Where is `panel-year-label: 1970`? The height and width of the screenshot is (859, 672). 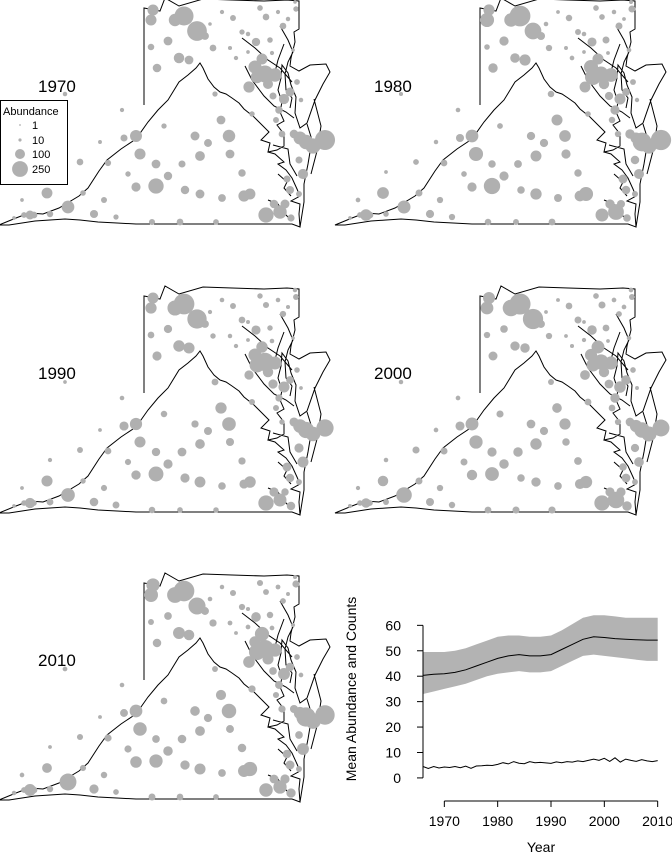
panel-year-label: 1970 is located at coordinates (57, 86).